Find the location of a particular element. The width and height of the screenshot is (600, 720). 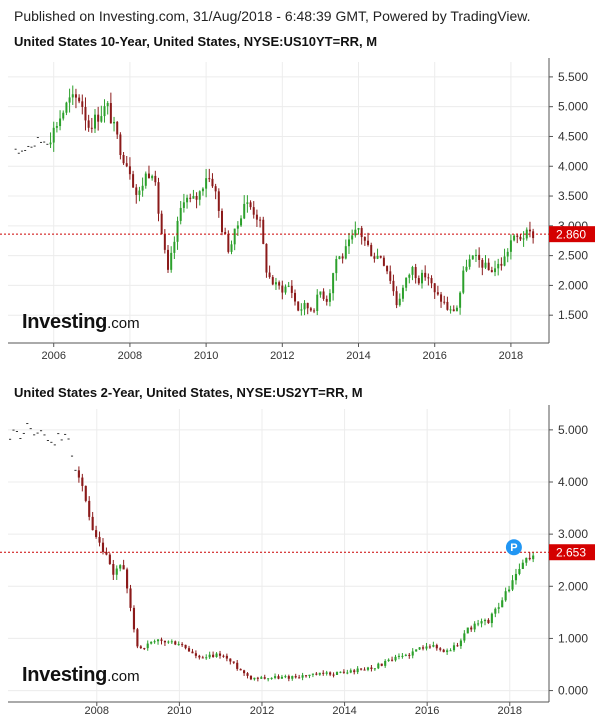

y-tick-label: 1.000 is located at coordinates (573, 638).